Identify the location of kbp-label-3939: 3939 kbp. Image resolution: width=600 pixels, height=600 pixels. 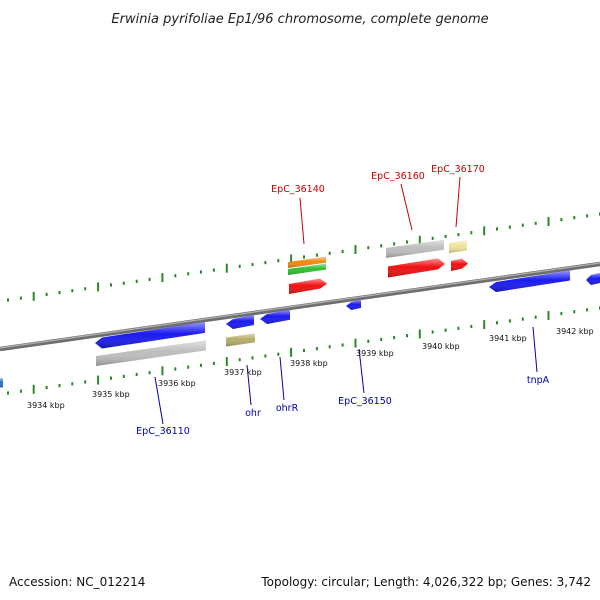
(375, 353).